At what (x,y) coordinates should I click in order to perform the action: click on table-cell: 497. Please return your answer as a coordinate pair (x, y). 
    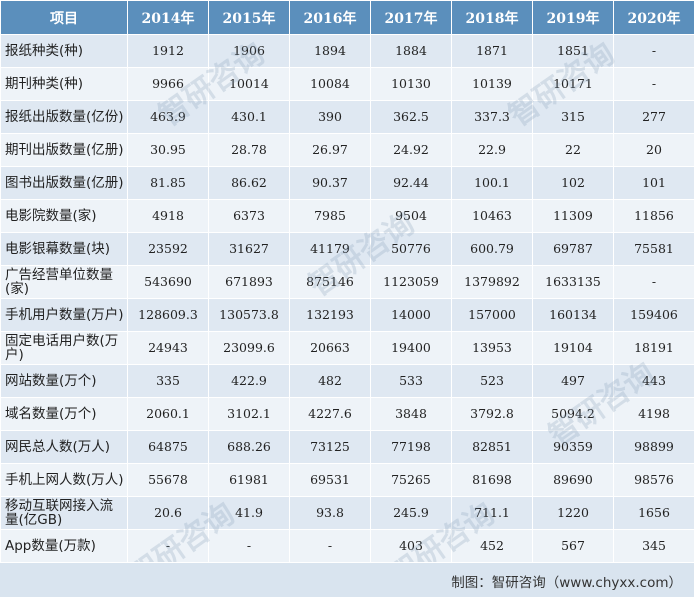
    Looking at the image, I should click on (573, 381).